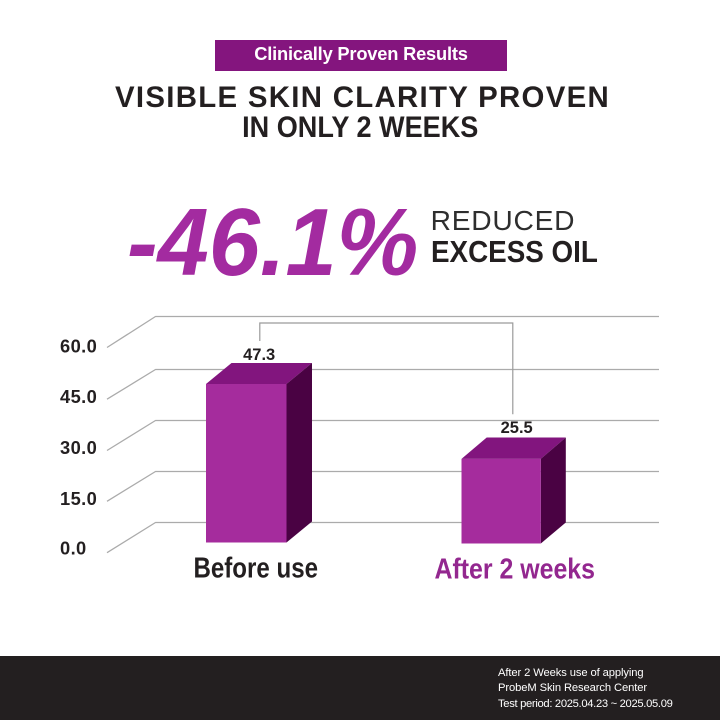  Describe the element at coordinates (78, 498) in the screenshot. I see `svg-text: 15.0` at that location.